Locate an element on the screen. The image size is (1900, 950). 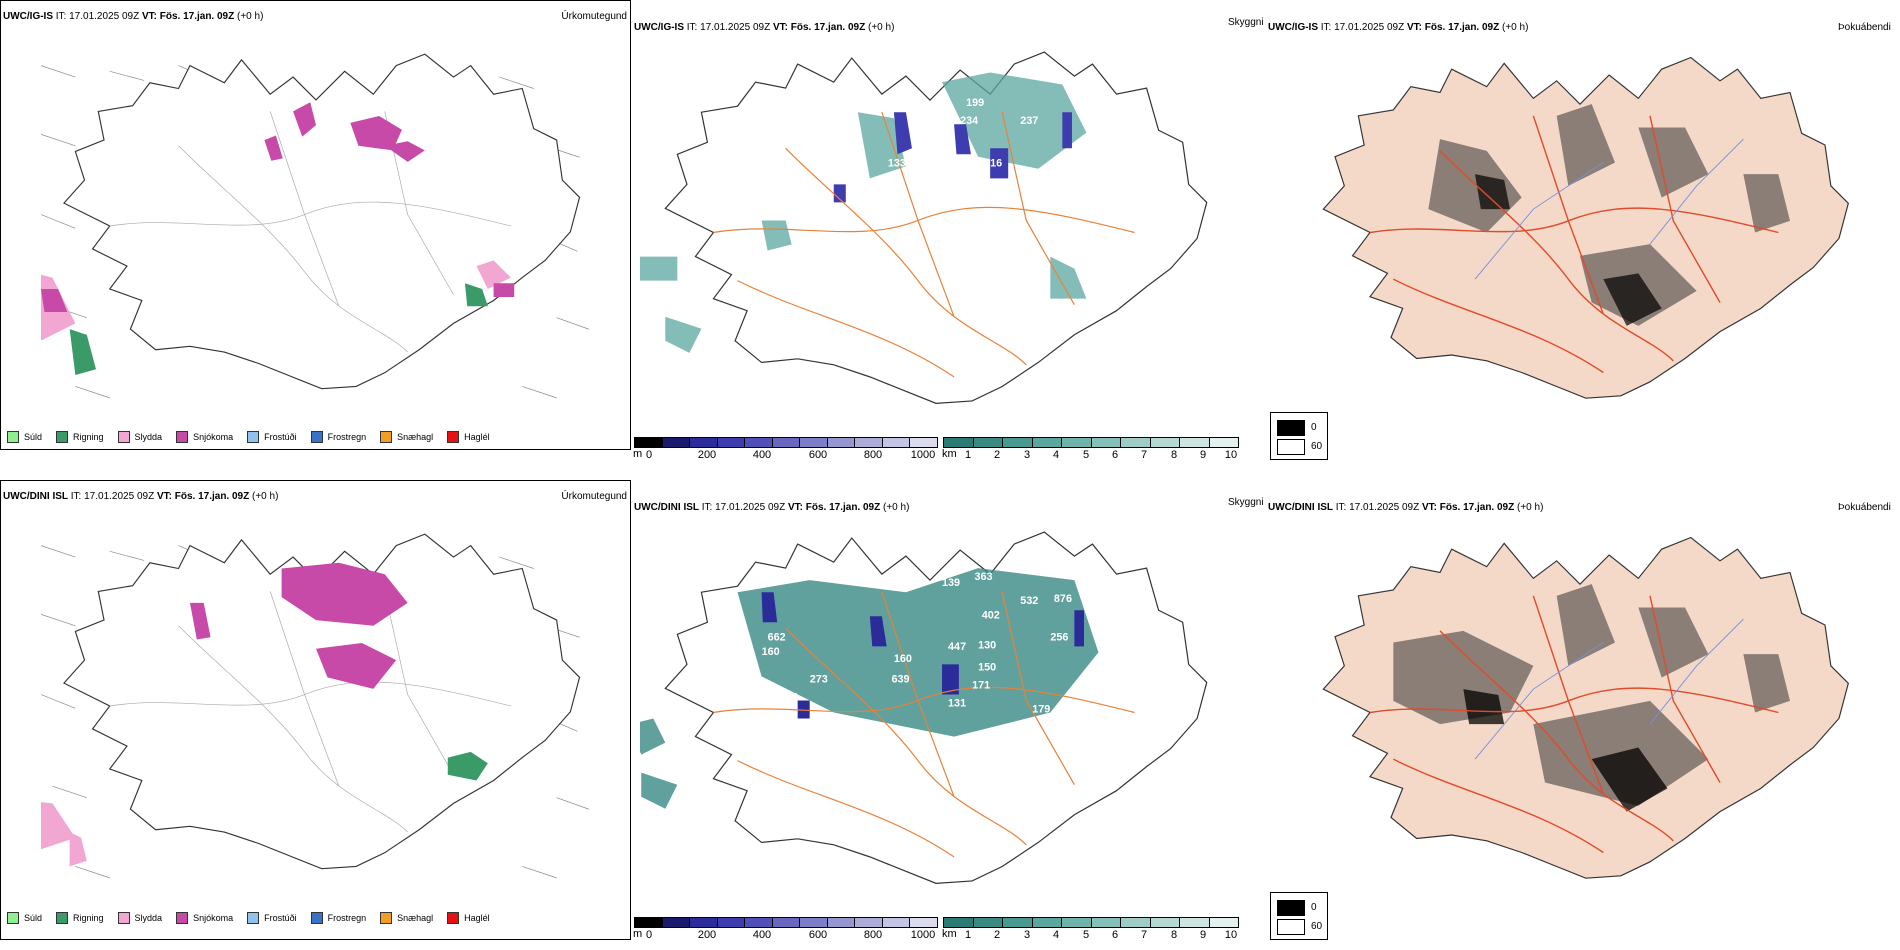
iceland-visibility-map: 199 234 237 133 16 331 197 181 is located at coordinates (924, 227).